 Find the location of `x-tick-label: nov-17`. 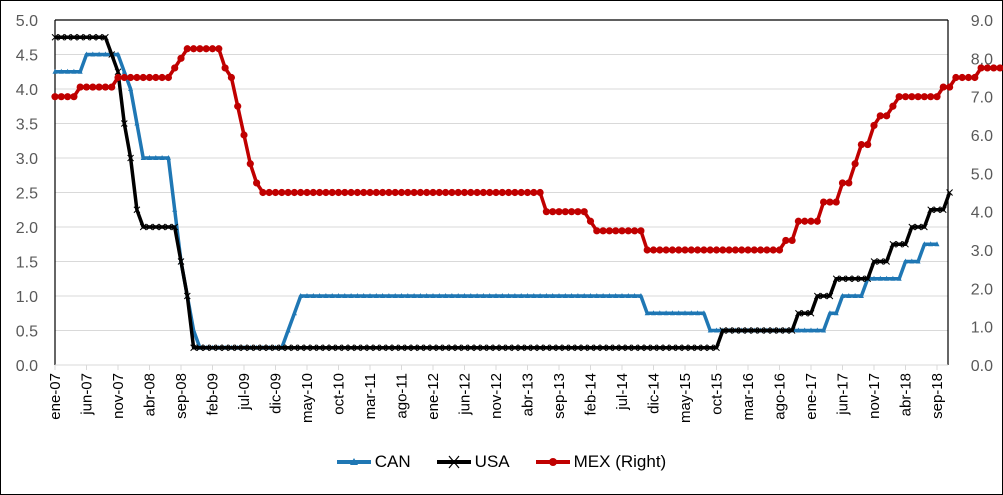

x-tick-label: nov-17 is located at coordinates (874, 396).